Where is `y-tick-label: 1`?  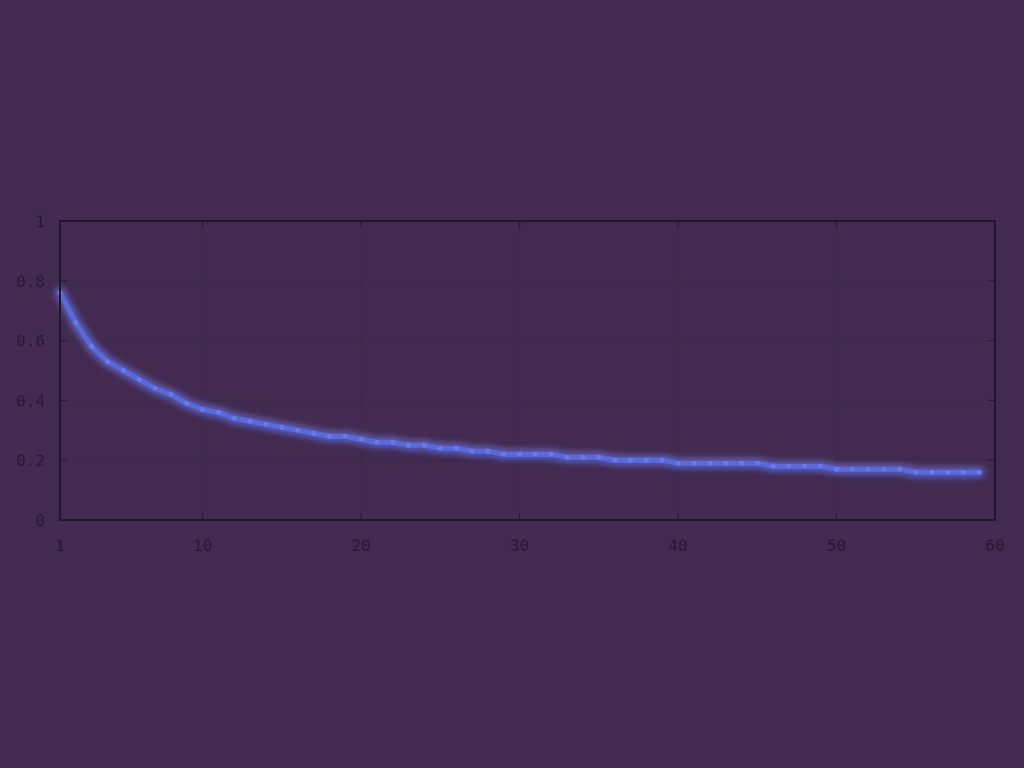 y-tick-label: 1 is located at coordinates (40, 221).